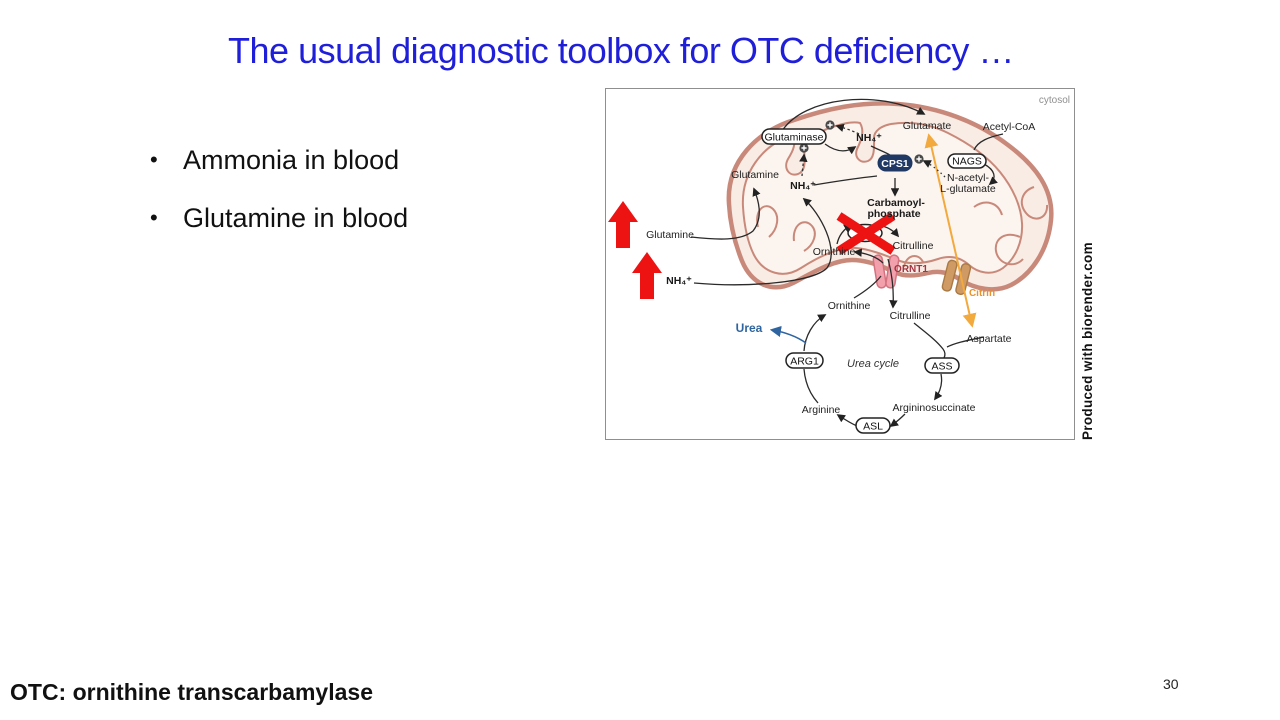 This screenshot has width=1280, height=720. Describe the element at coordinates (869, 138) in the screenshot. I see `ammonium-label-top: NH₄⁺` at that location.